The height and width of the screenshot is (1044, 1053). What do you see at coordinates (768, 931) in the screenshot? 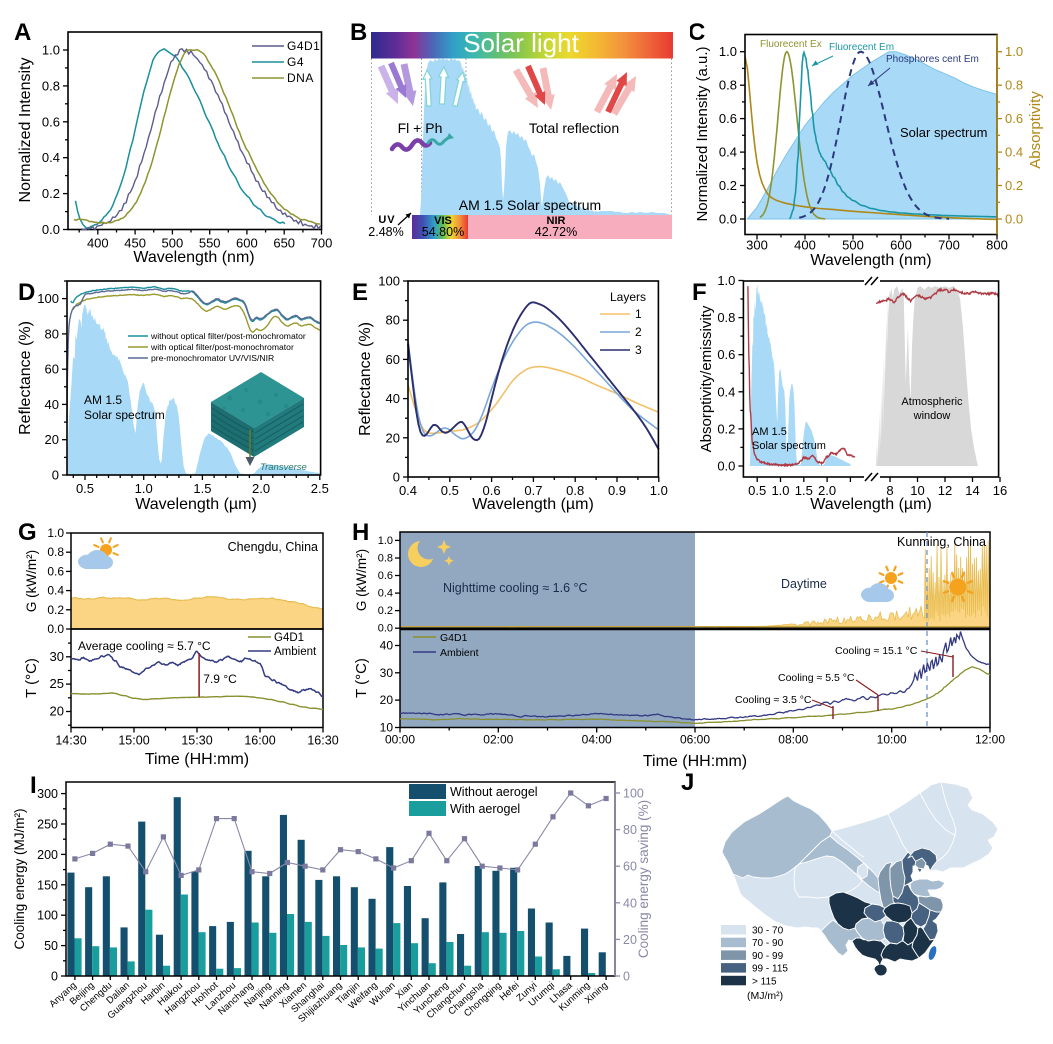
I see `svg-text: 30 - 70` at bounding box center [768, 931].